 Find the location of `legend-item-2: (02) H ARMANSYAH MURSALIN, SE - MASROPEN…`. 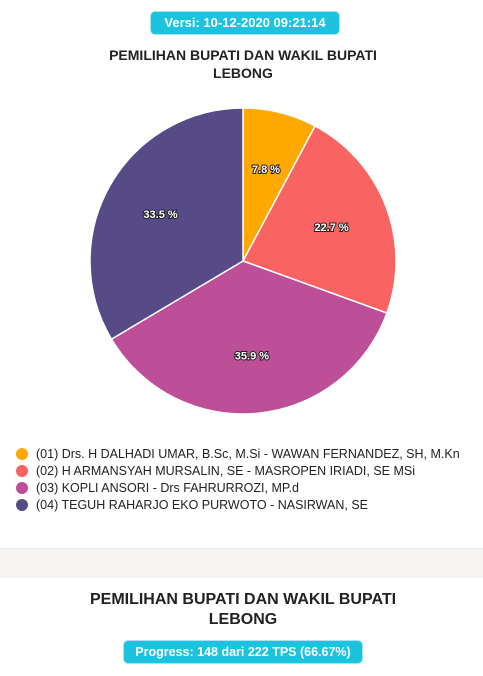

legend-item-2: (02) H ARMANSYAH MURSALIN, SE - MASROPEN… is located at coordinates (238, 470).